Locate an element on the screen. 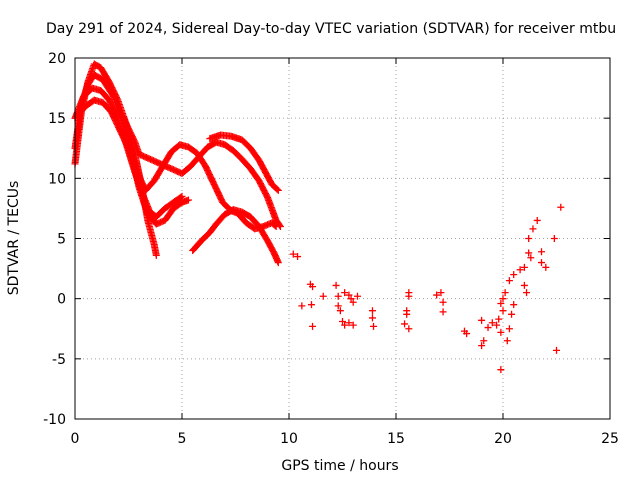 This screenshot has height=480, width=640. y-tick-label: 10 is located at coordinates (57, 179).